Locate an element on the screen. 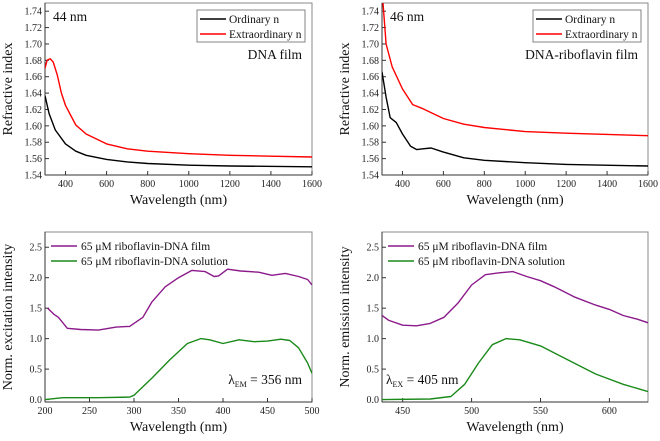 The image size is (660, 441). annotation-subscript: EM is located at coordinates (241, 384).